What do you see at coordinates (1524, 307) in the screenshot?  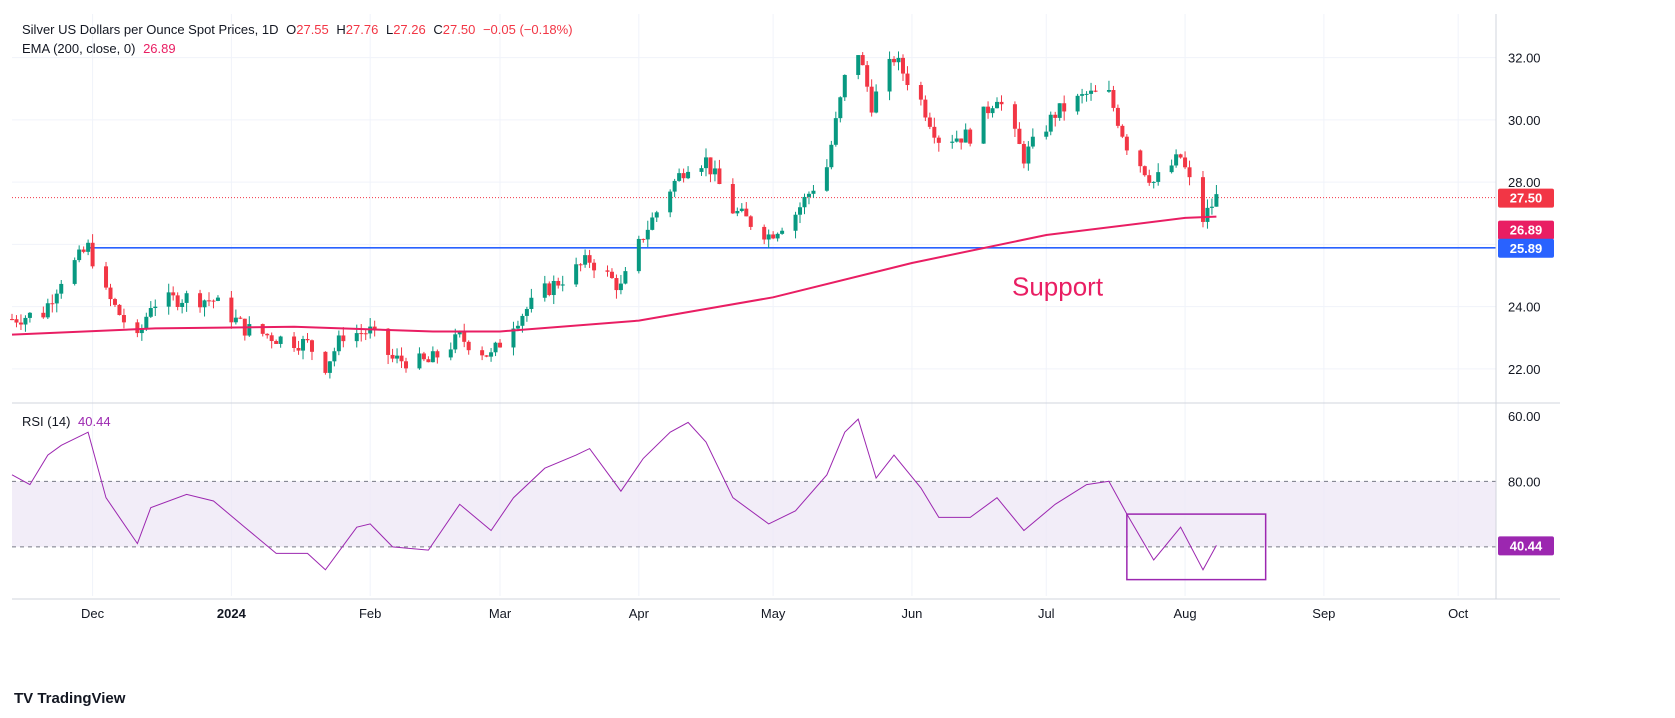 I see `price-tick-label: 24.00` at bounding box center [1524, 307].